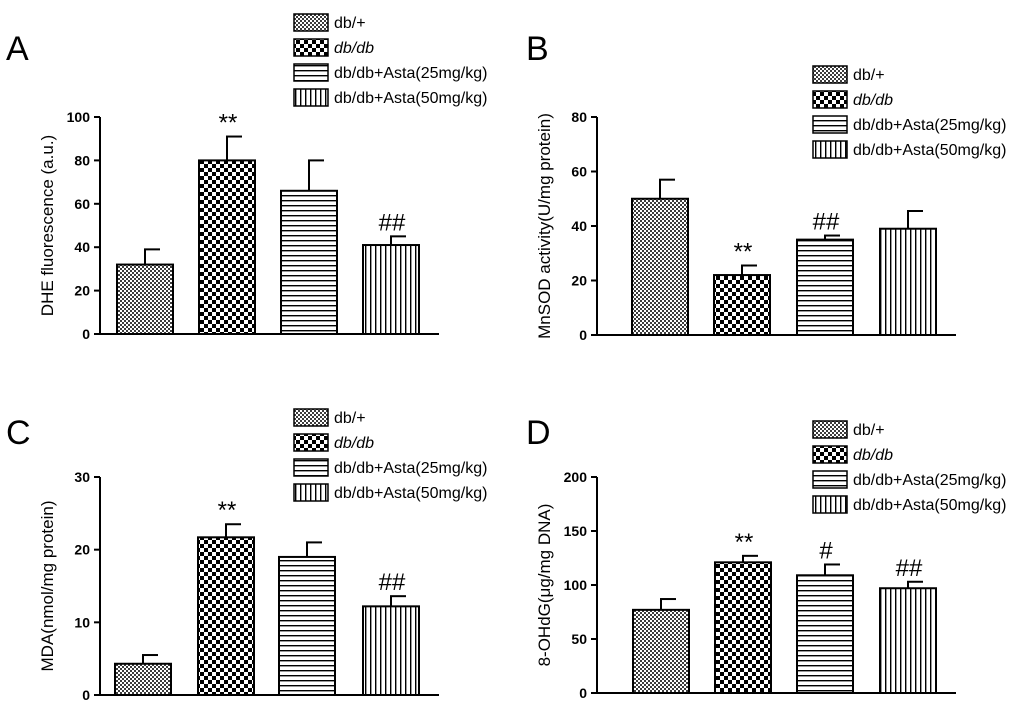 The height and width of the screenshot is (702, 1024). Describe the element at coordinates (537, 49) in the screenshot. I see `panel-letter: B` at that location.